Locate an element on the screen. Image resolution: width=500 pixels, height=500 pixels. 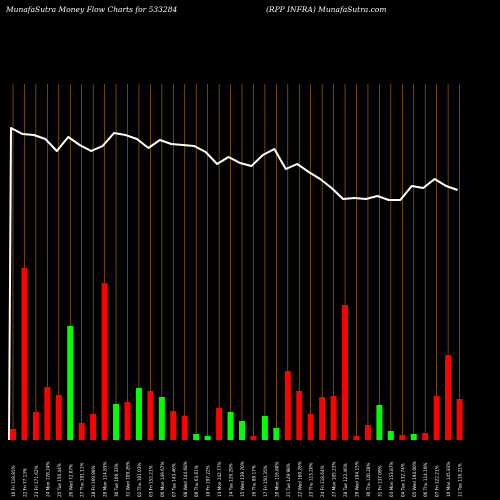
x-tick-label: 10 Mon 145.83% is located at coordinates (448, 479).